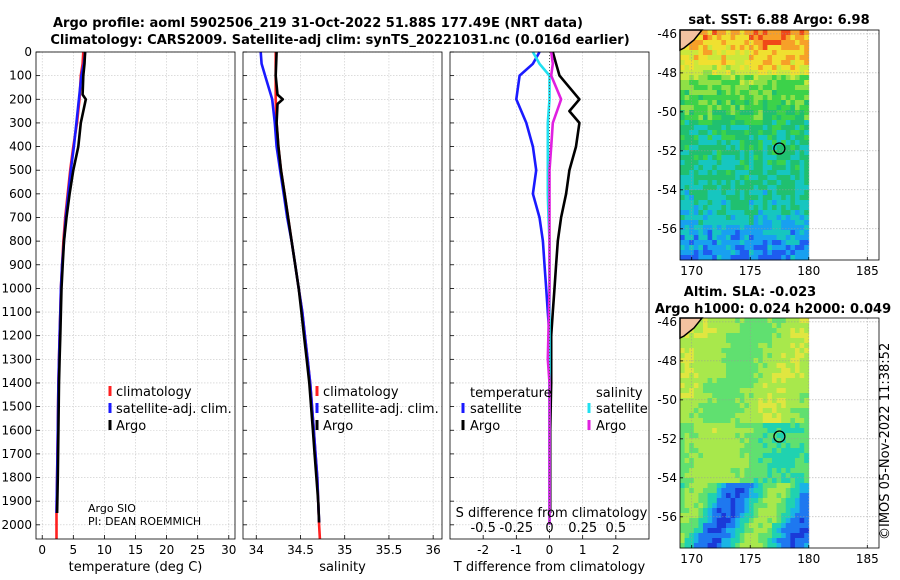 The height and width of the screenshot is (580, 900). I want to click on sla_map-y-tick-label: -54, so click(667, 478).